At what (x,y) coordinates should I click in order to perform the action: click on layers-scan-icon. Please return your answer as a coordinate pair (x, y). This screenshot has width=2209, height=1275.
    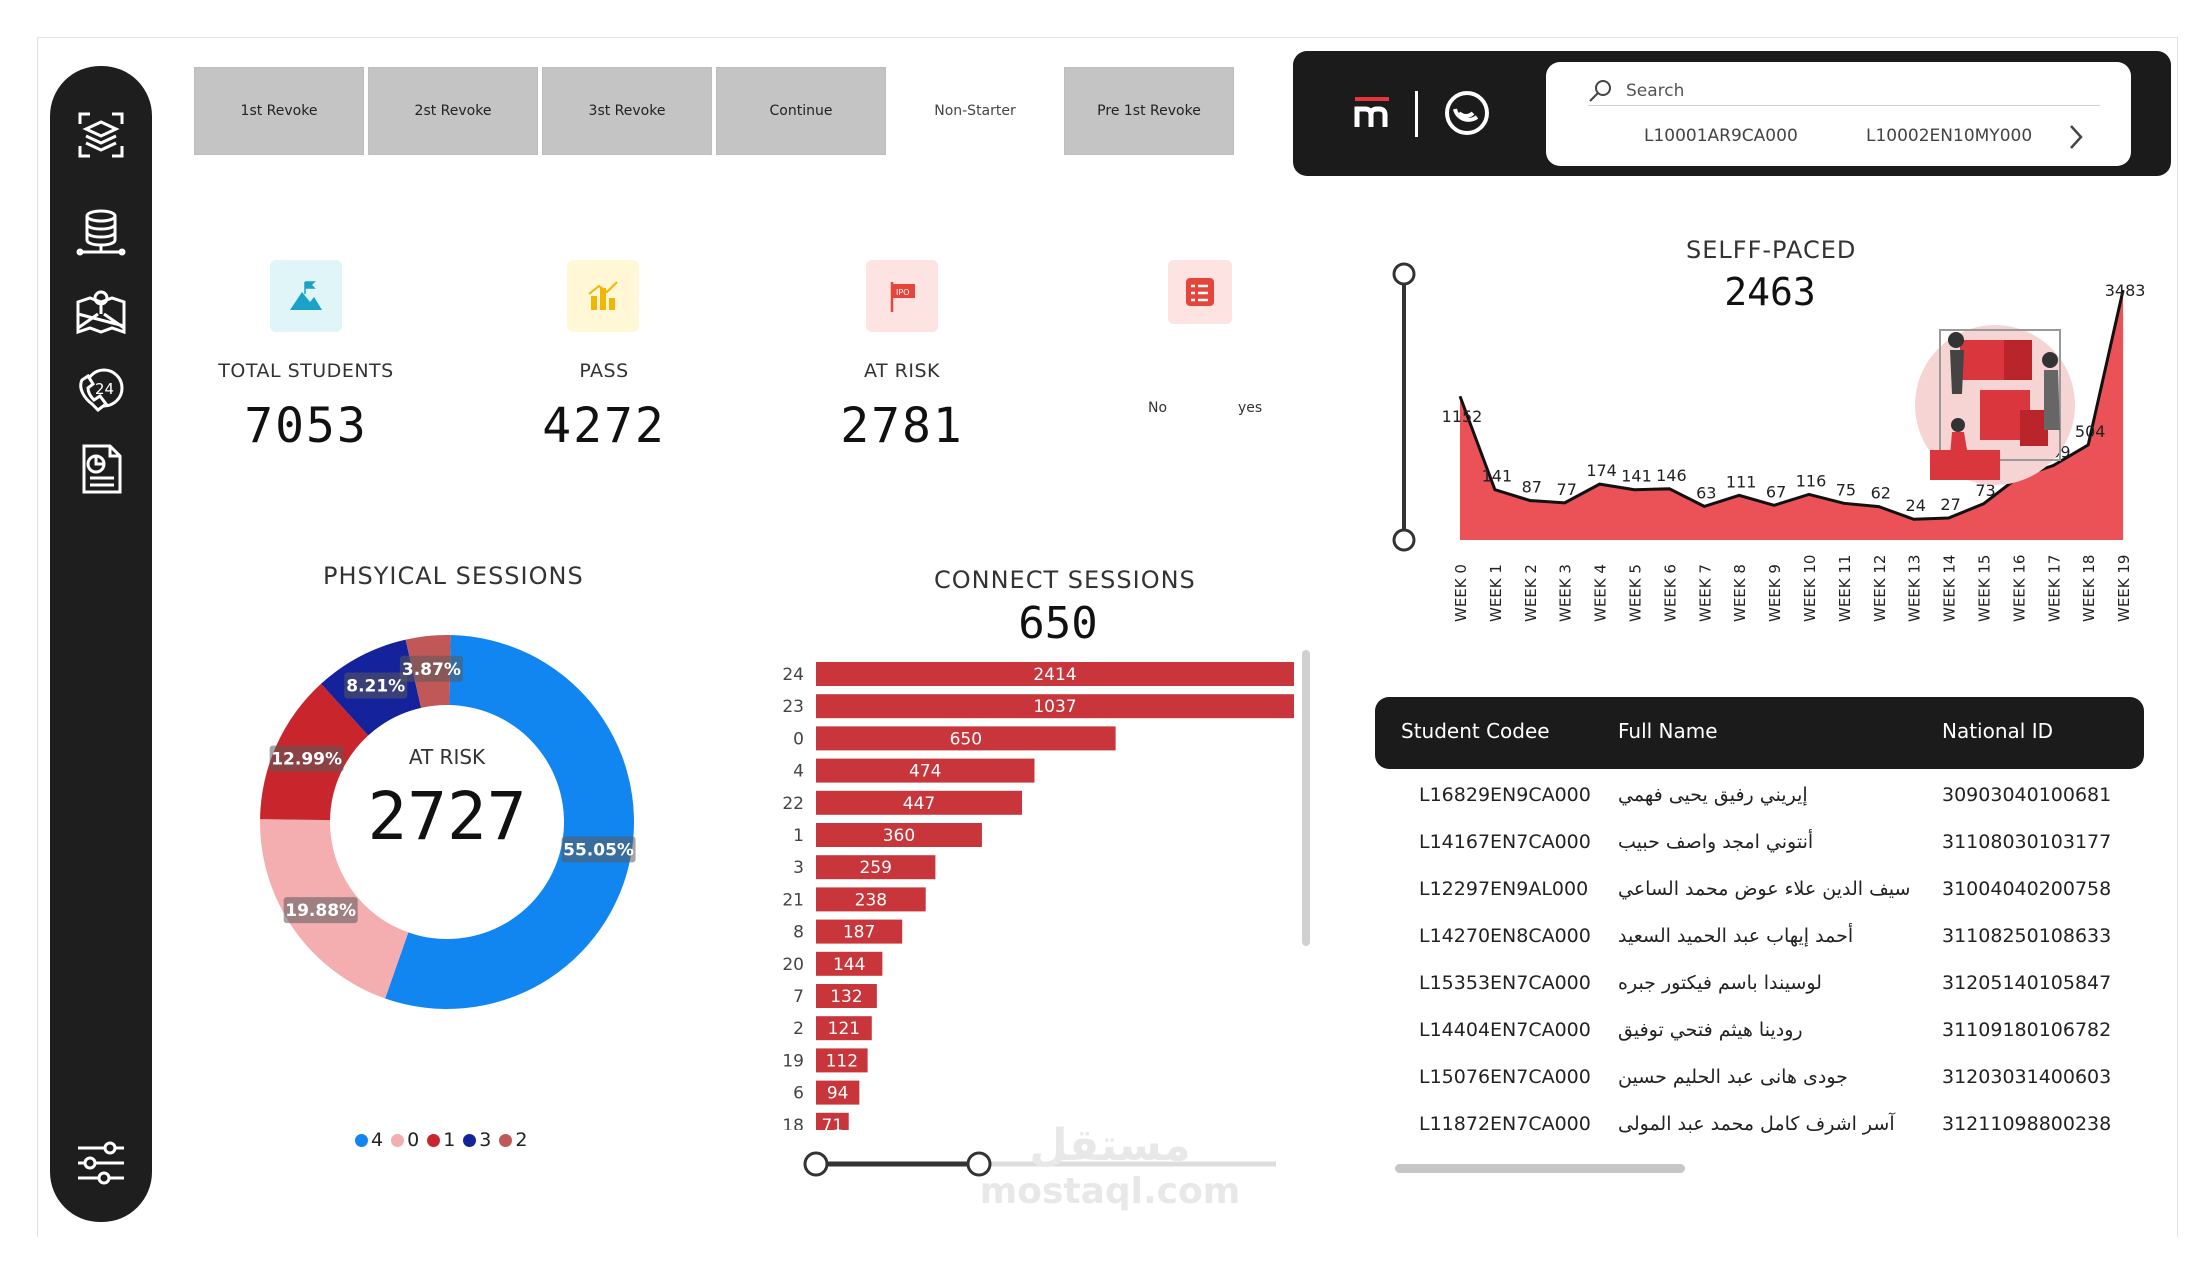
    Looking at the image, I should click on (101, 135).